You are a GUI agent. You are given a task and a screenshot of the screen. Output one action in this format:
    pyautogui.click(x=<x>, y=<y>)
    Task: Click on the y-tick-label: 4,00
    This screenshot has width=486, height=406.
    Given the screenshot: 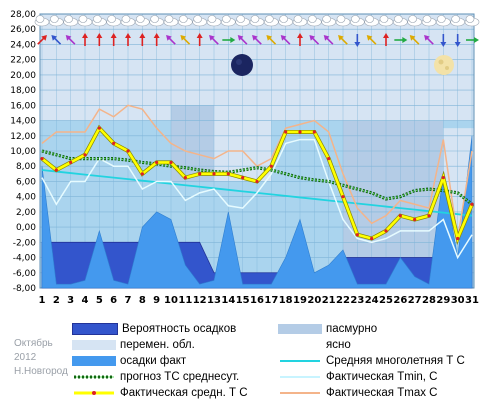 What is the action you would take?
    pyautogui.click(x=26, y=198)
    